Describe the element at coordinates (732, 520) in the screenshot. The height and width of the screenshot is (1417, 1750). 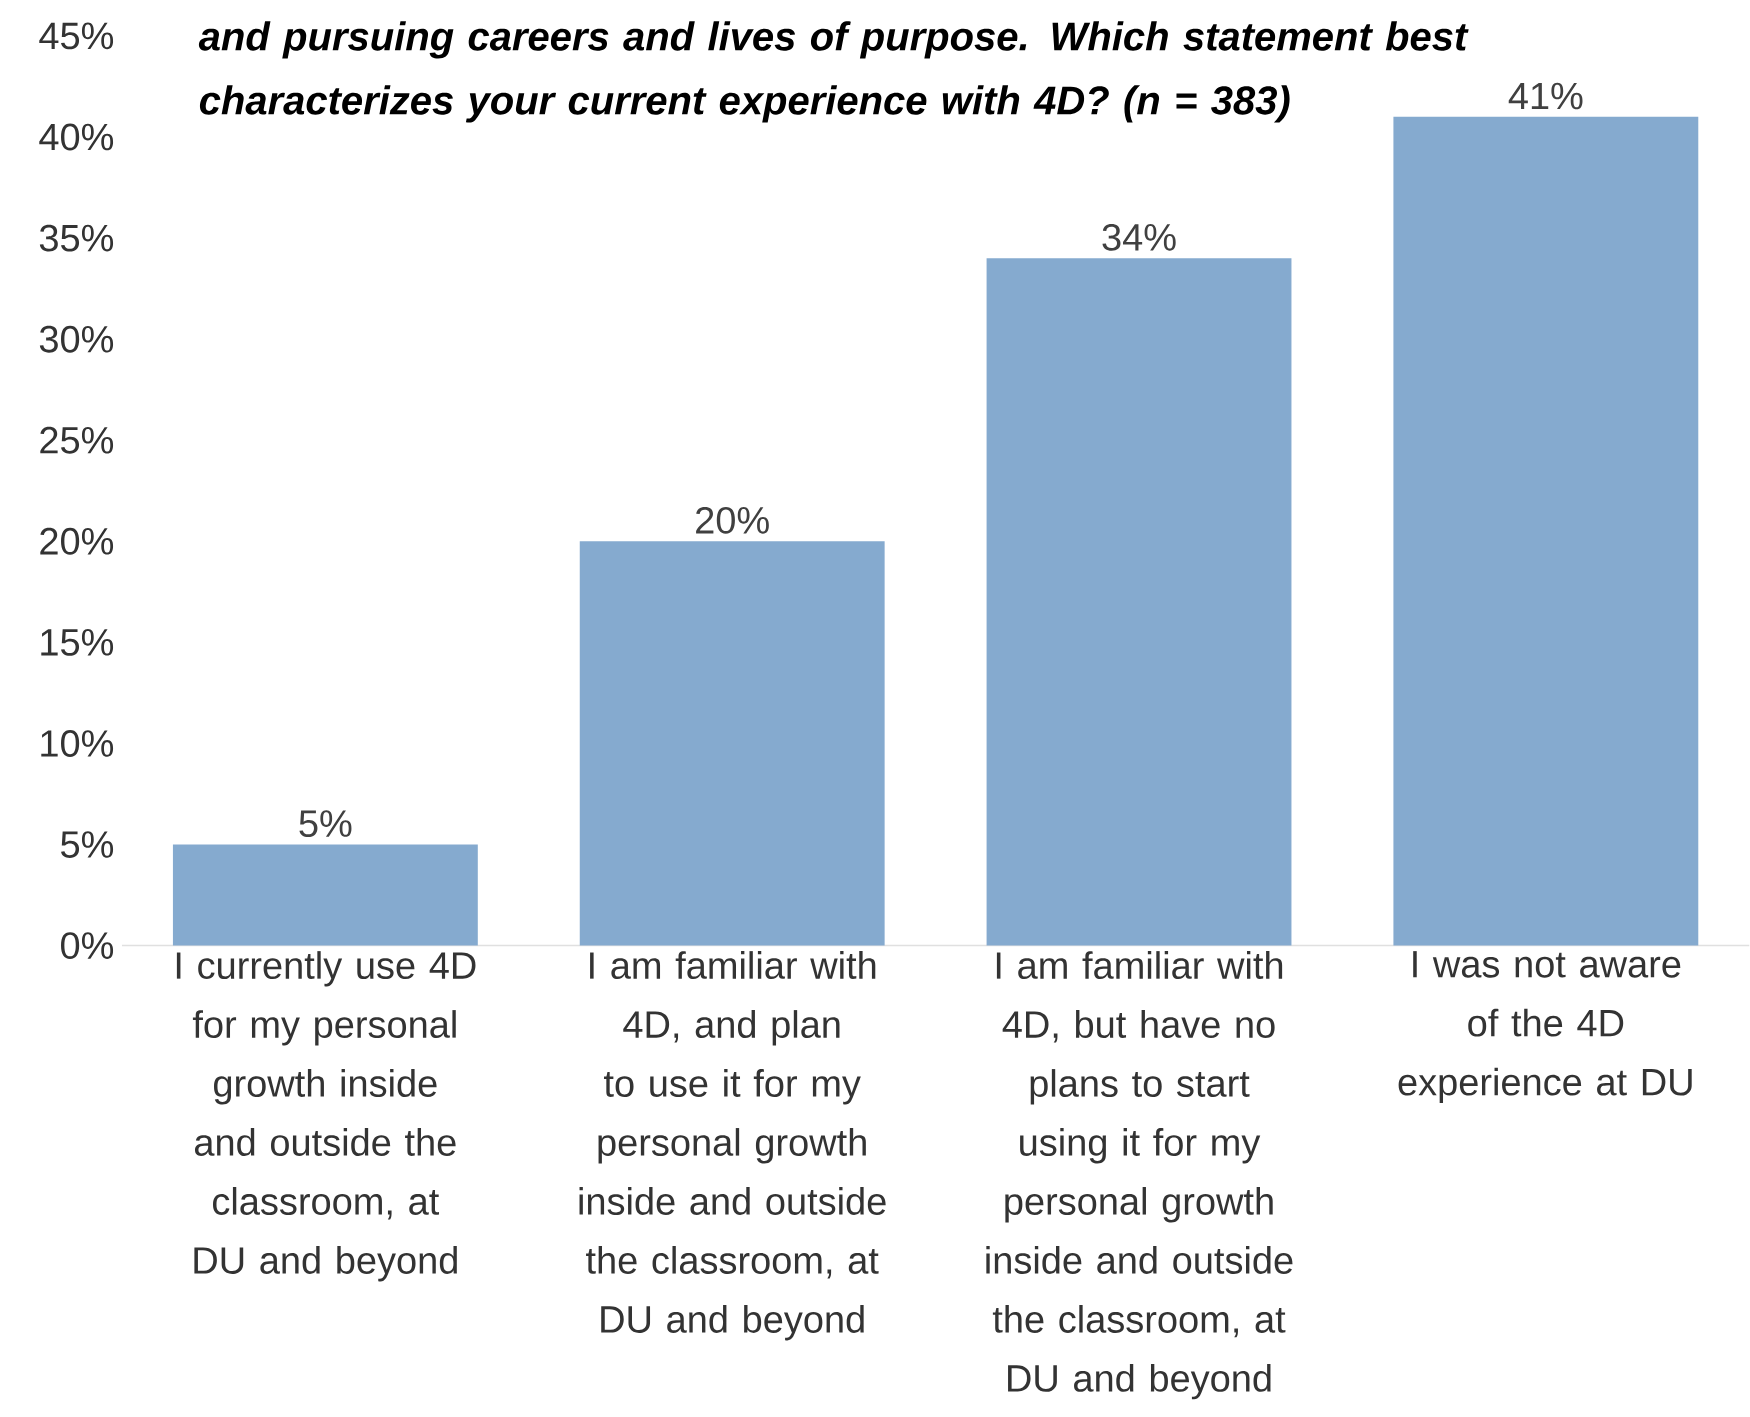
I see `data-label: 20%` at that location.